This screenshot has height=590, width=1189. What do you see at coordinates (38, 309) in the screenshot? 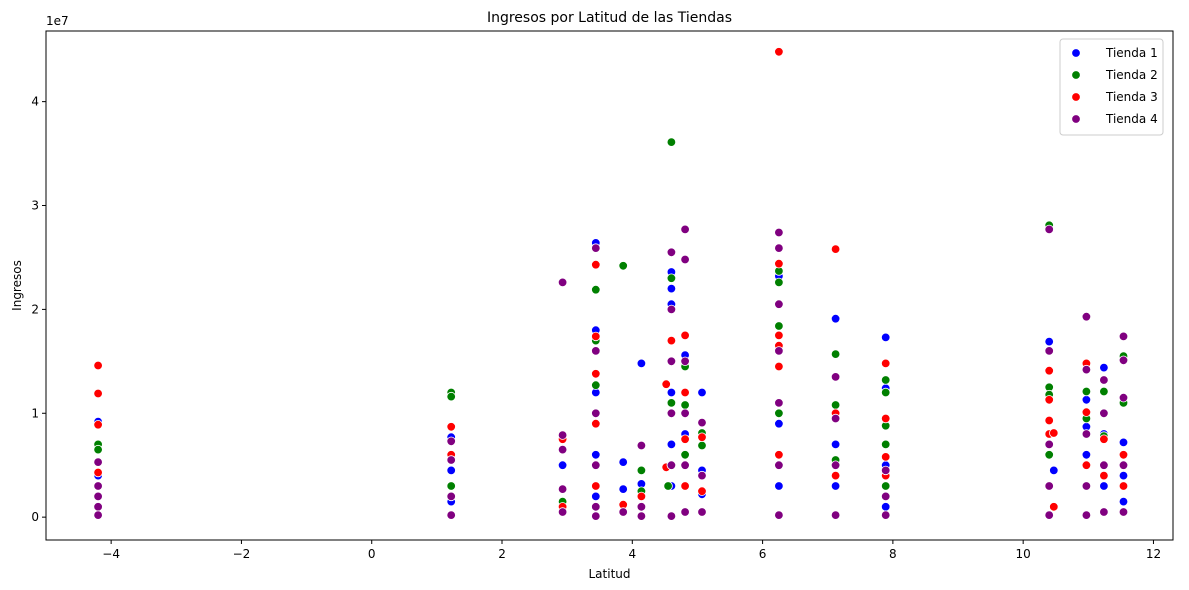
I see `y-axis: 0 1 2 3 4` at bounding box center [38, 309].